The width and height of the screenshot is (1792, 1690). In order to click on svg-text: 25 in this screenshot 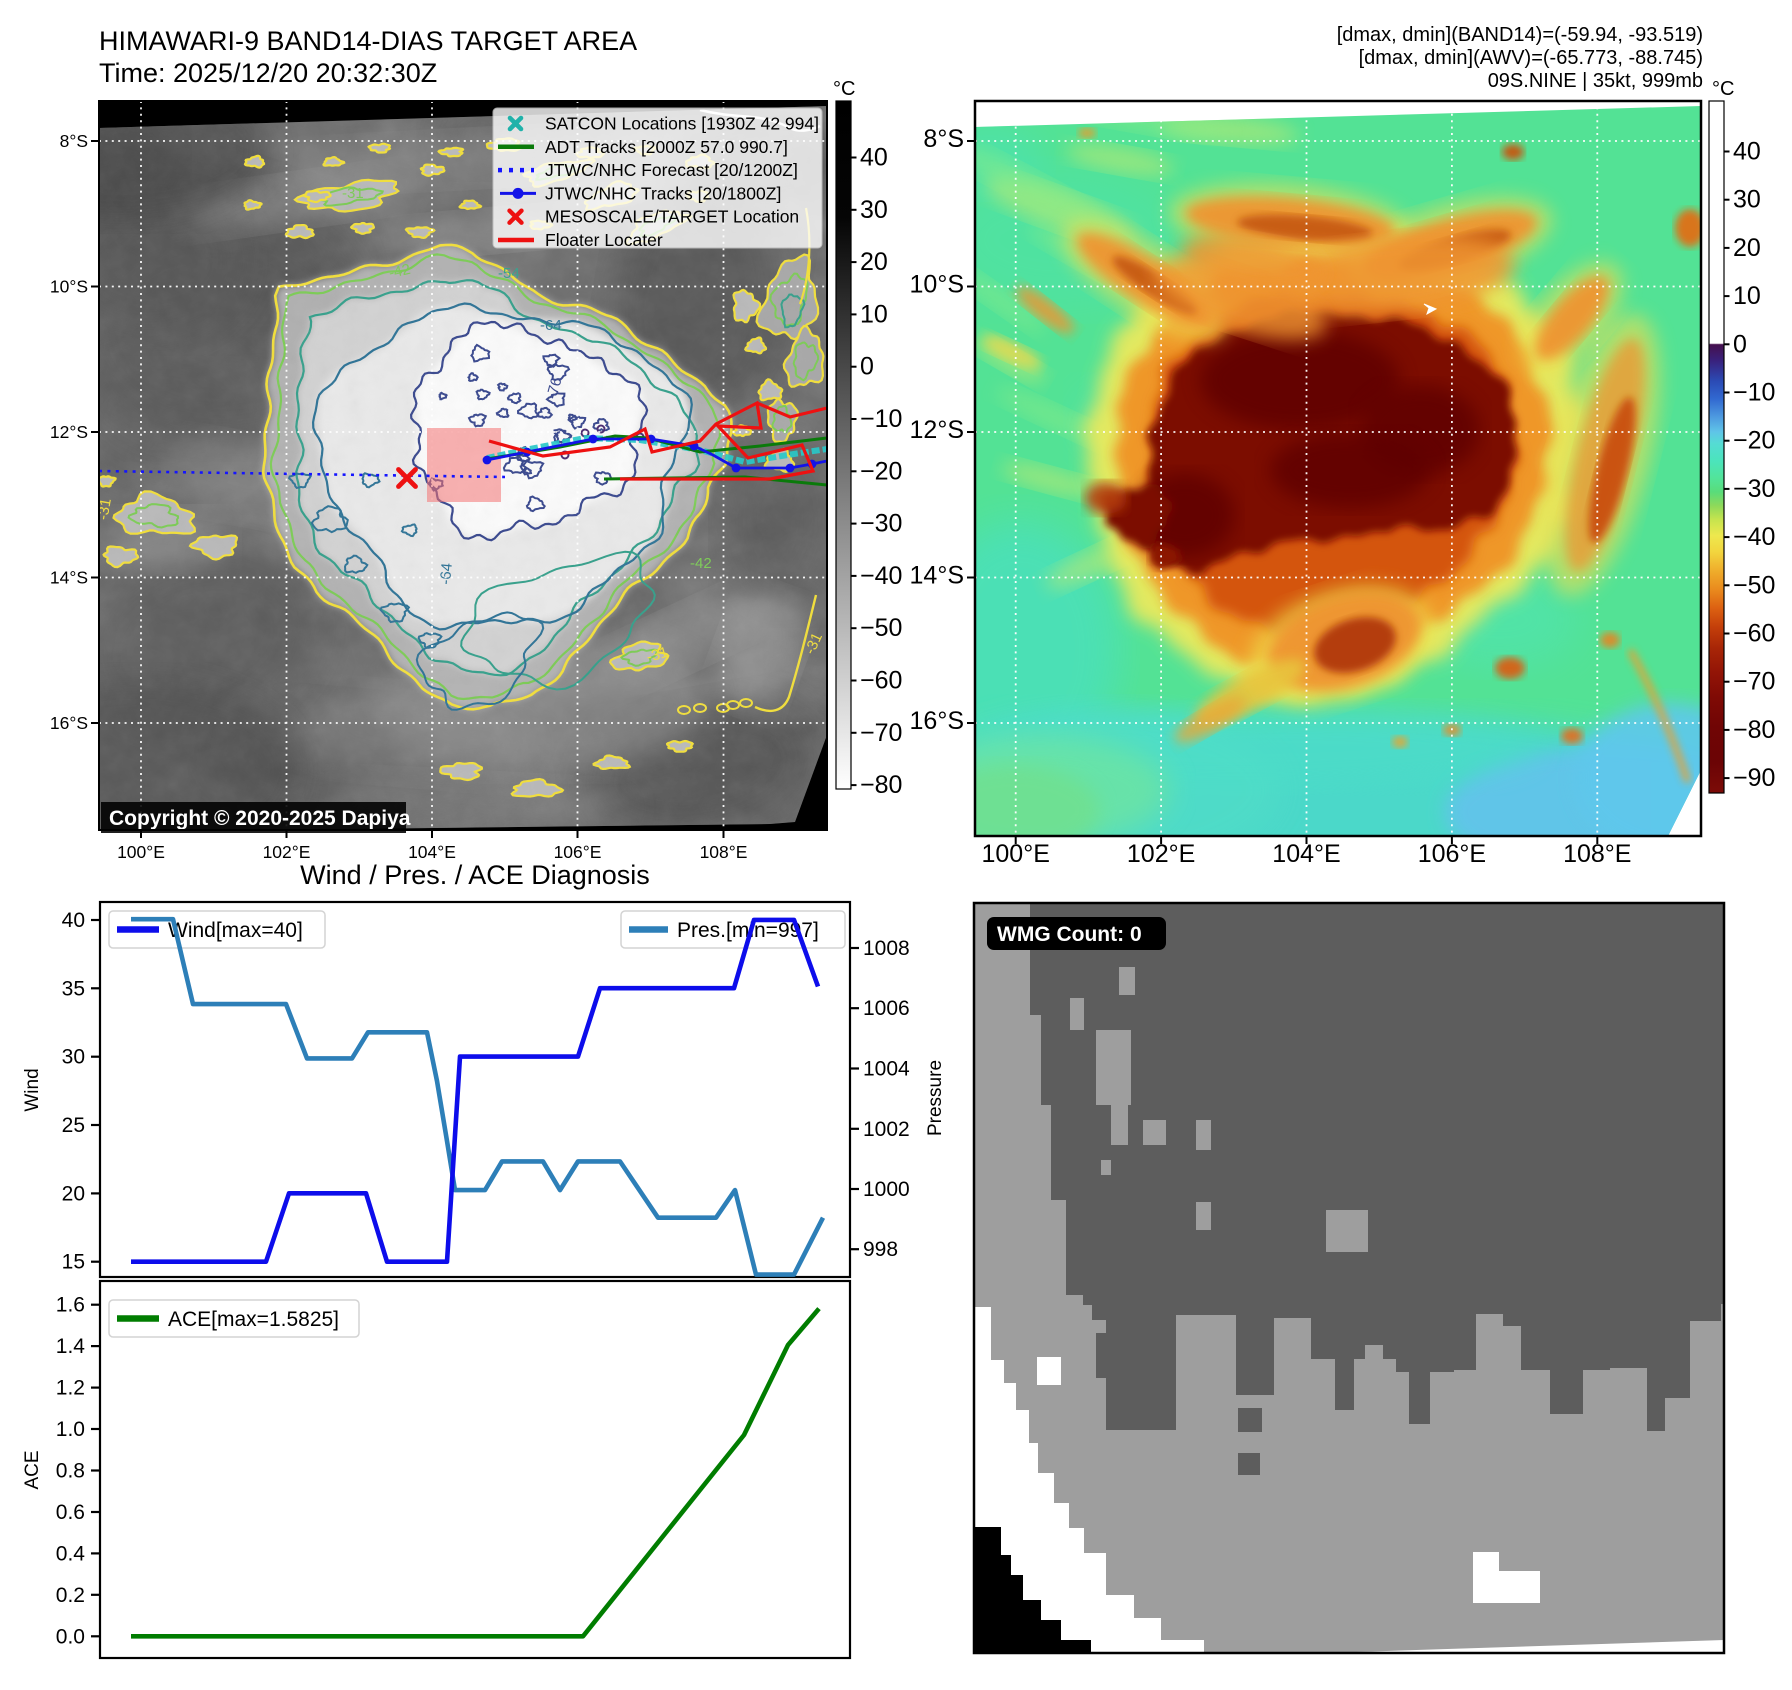, I will do `click(73, 1125)`.